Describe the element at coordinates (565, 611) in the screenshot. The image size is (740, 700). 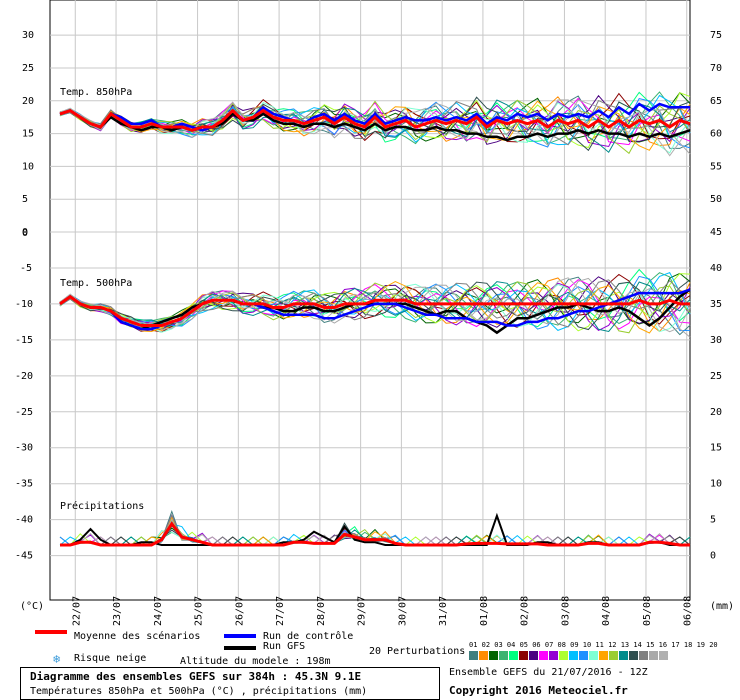
I see `x-tick-label: 03/08` at that location.